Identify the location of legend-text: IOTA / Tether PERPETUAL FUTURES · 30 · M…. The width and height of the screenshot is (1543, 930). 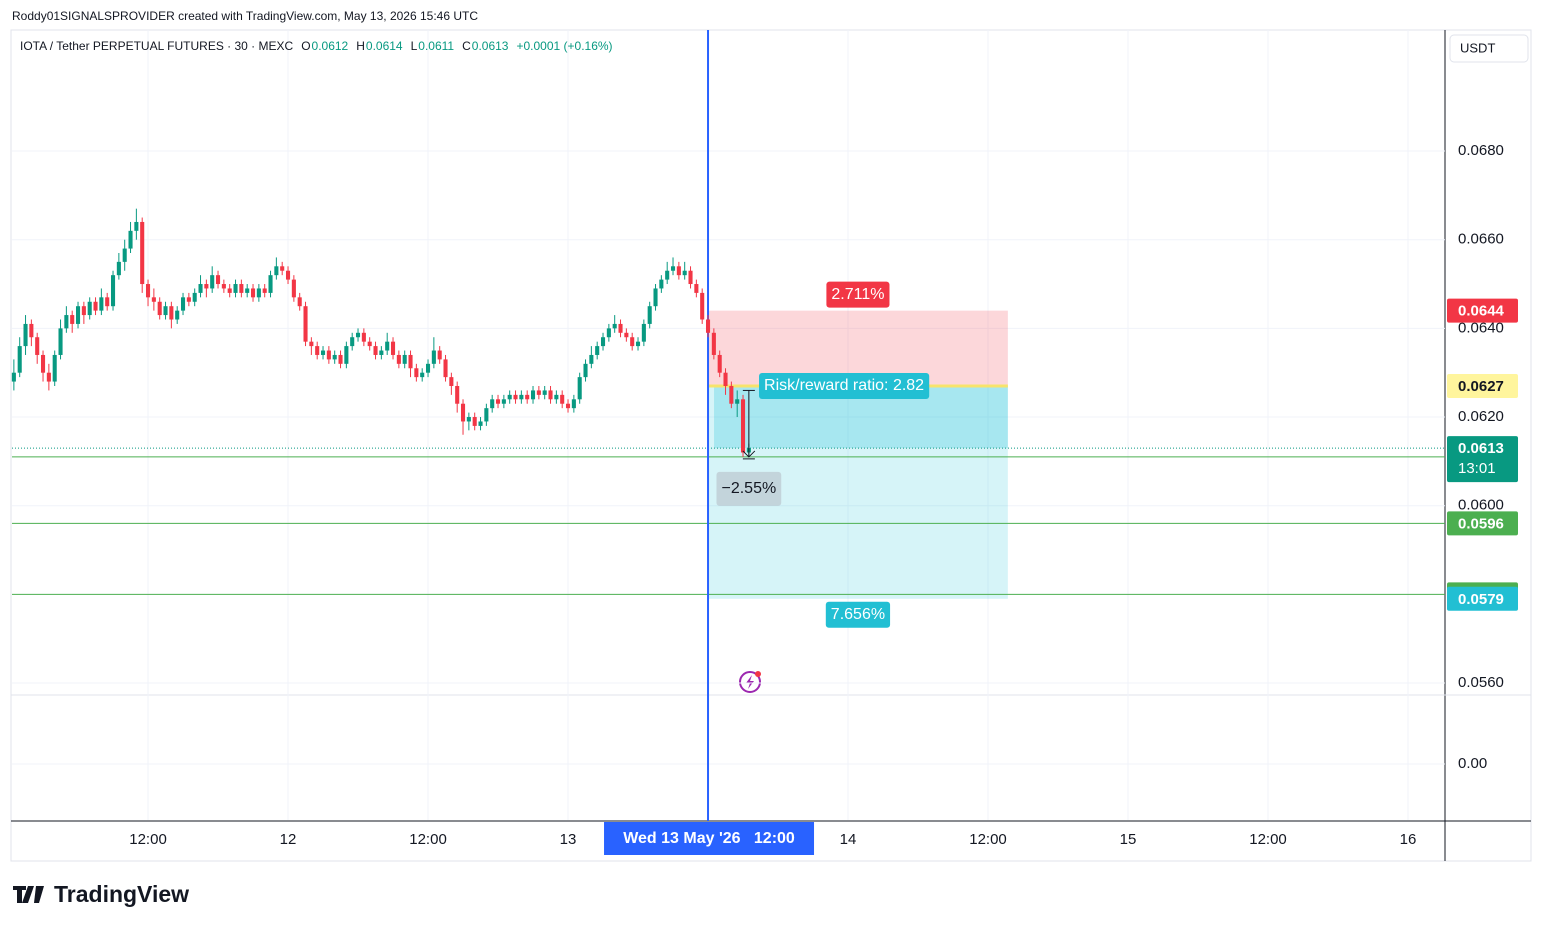
(157, 46).